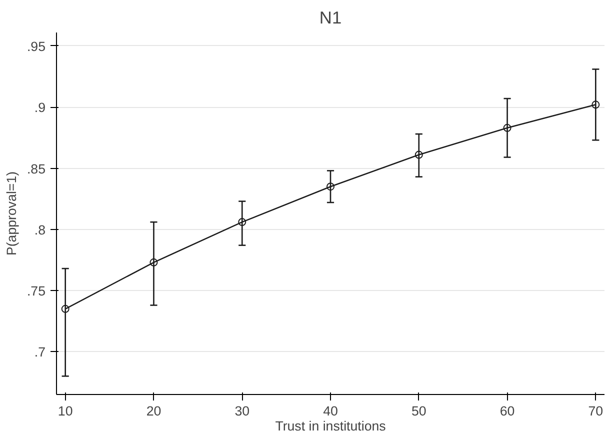 The width and height of the screenshot is (609, 436). What do you see at coordinates (40, 230) in the screenshot?
I see `y-tick-label: .8` at bounding box center [40, 230].